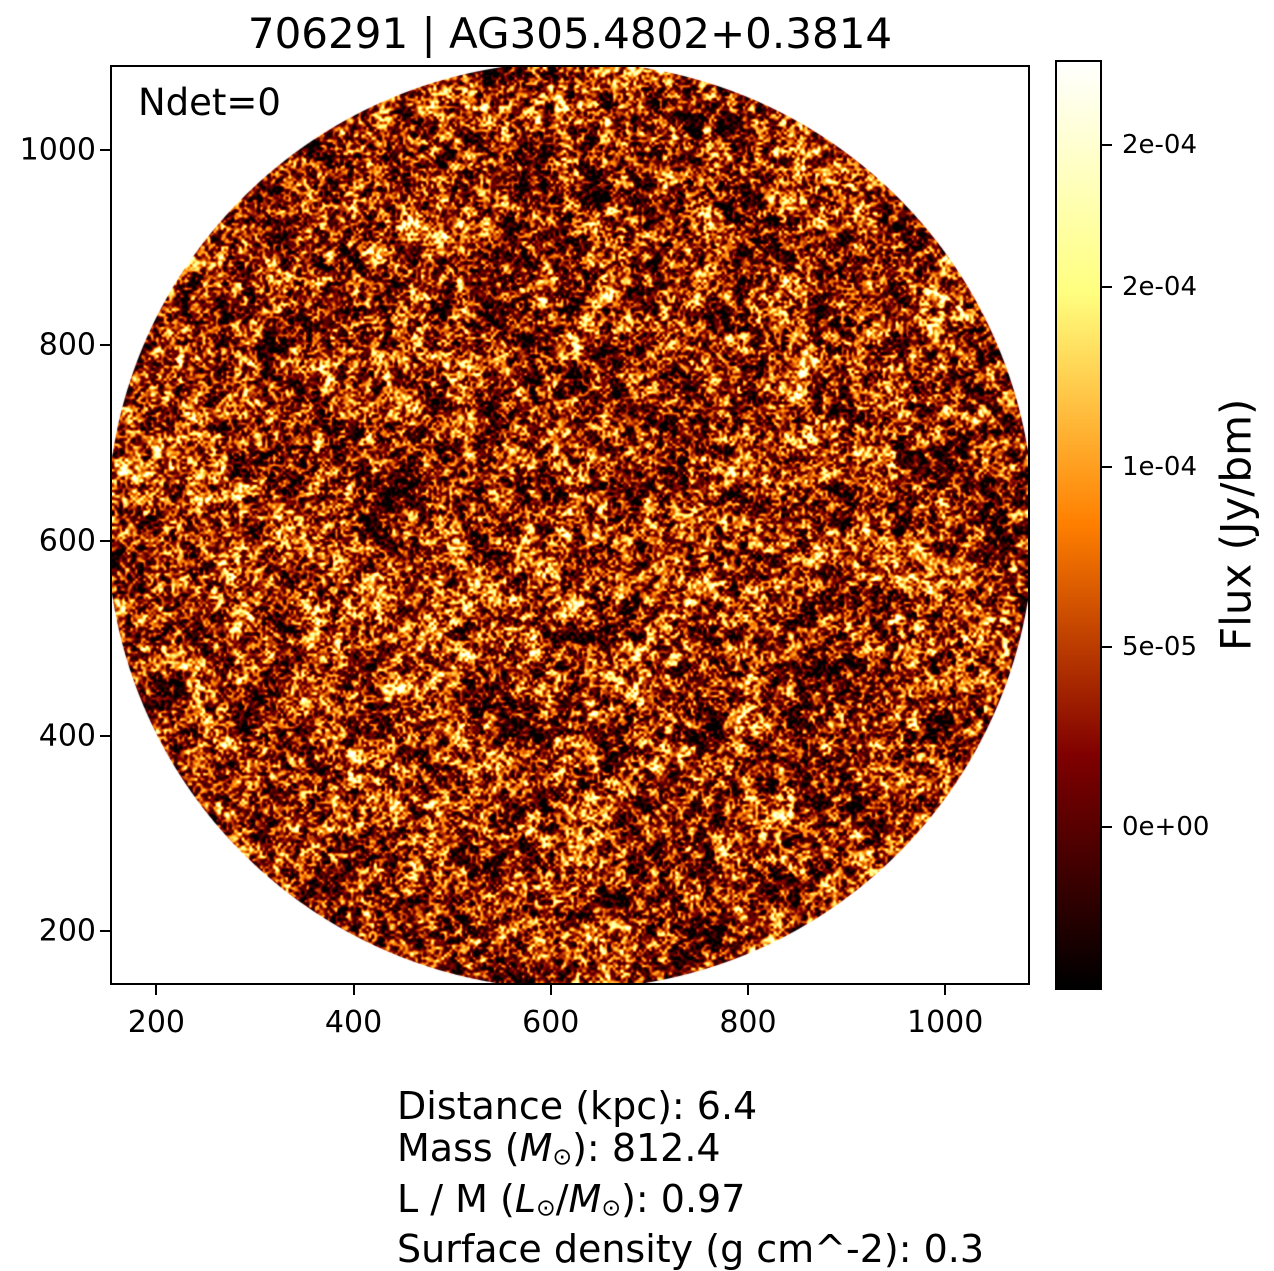 The height and width of the screenshot is (1271, 1274). Describe the element at coordinates (353, 1022) in the screenshot. I see `x-tick-label: 400` at that location.